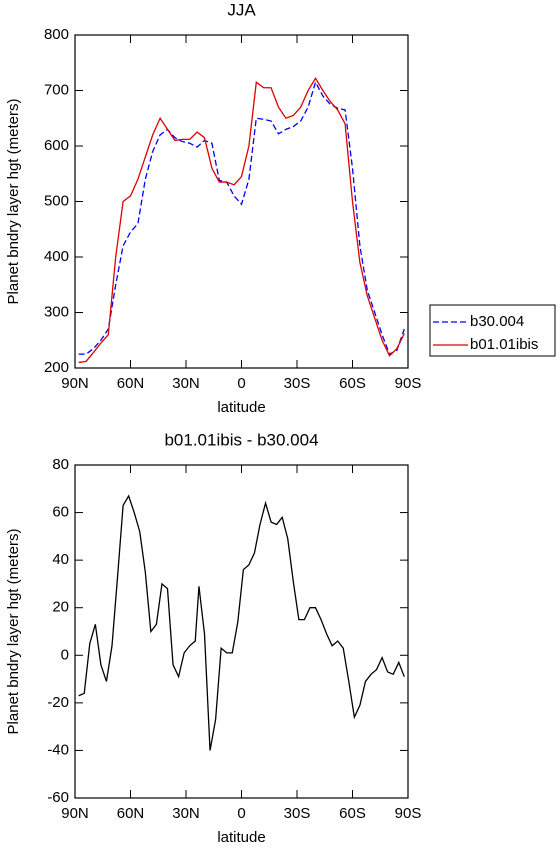 The image size is (560, 851). I want to click on y-tick-label: 700, so click(56, 89).